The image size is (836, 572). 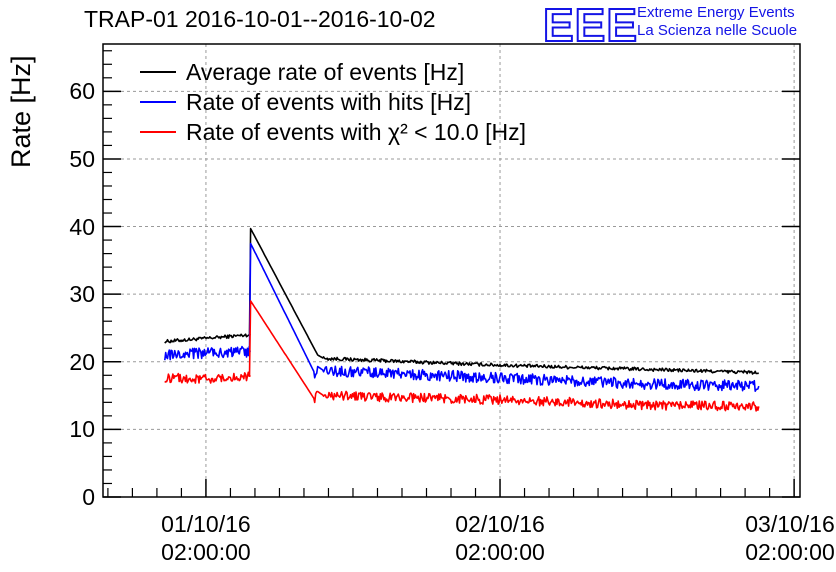 I want to click on chart-title: TRAP-01 2016-10-01--2016-10-02, so click(x=260, y=19).